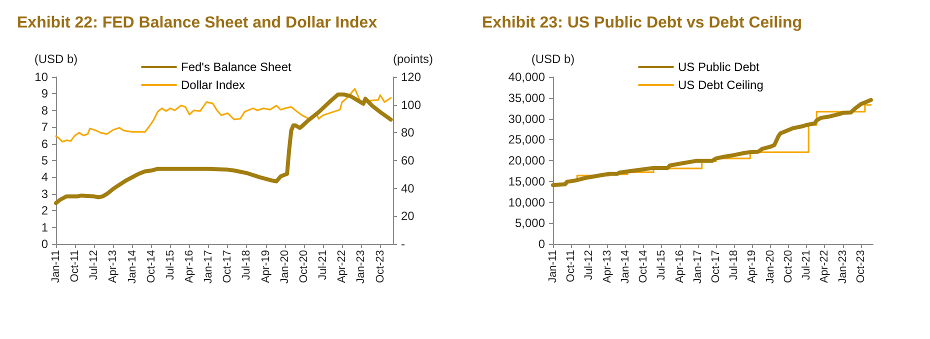 Image resolution: width=930 pixels, height=339 pixels. Describe the element at coordinates (408, 188) in the screenshot. I see `y2-tick-label: 40` at that location.